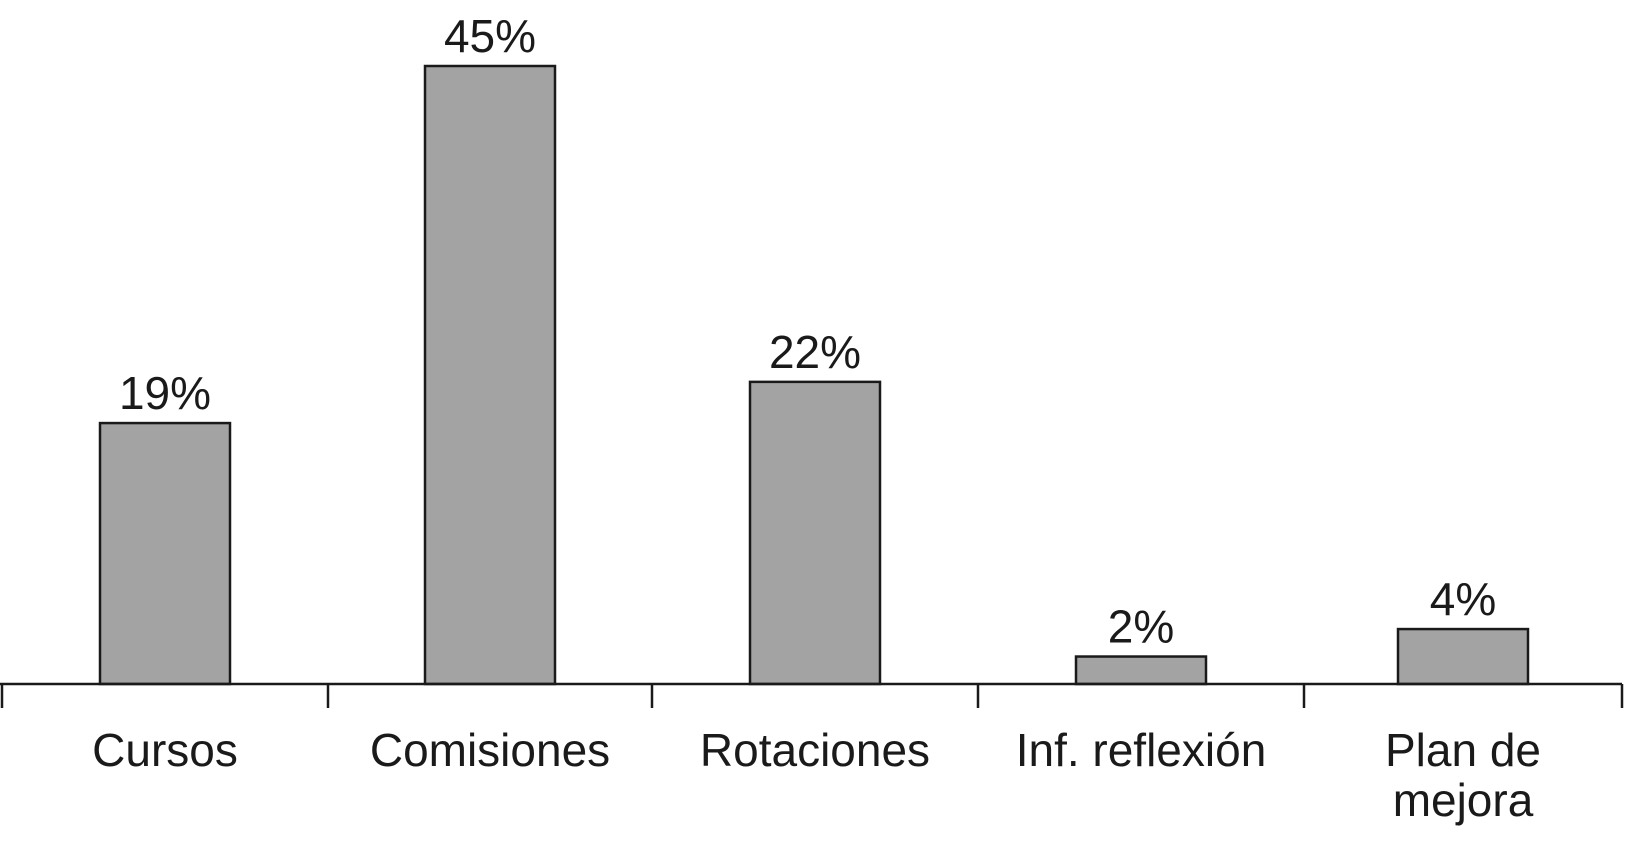  I want to click on value-label-2: 45%, so click(490, 36).